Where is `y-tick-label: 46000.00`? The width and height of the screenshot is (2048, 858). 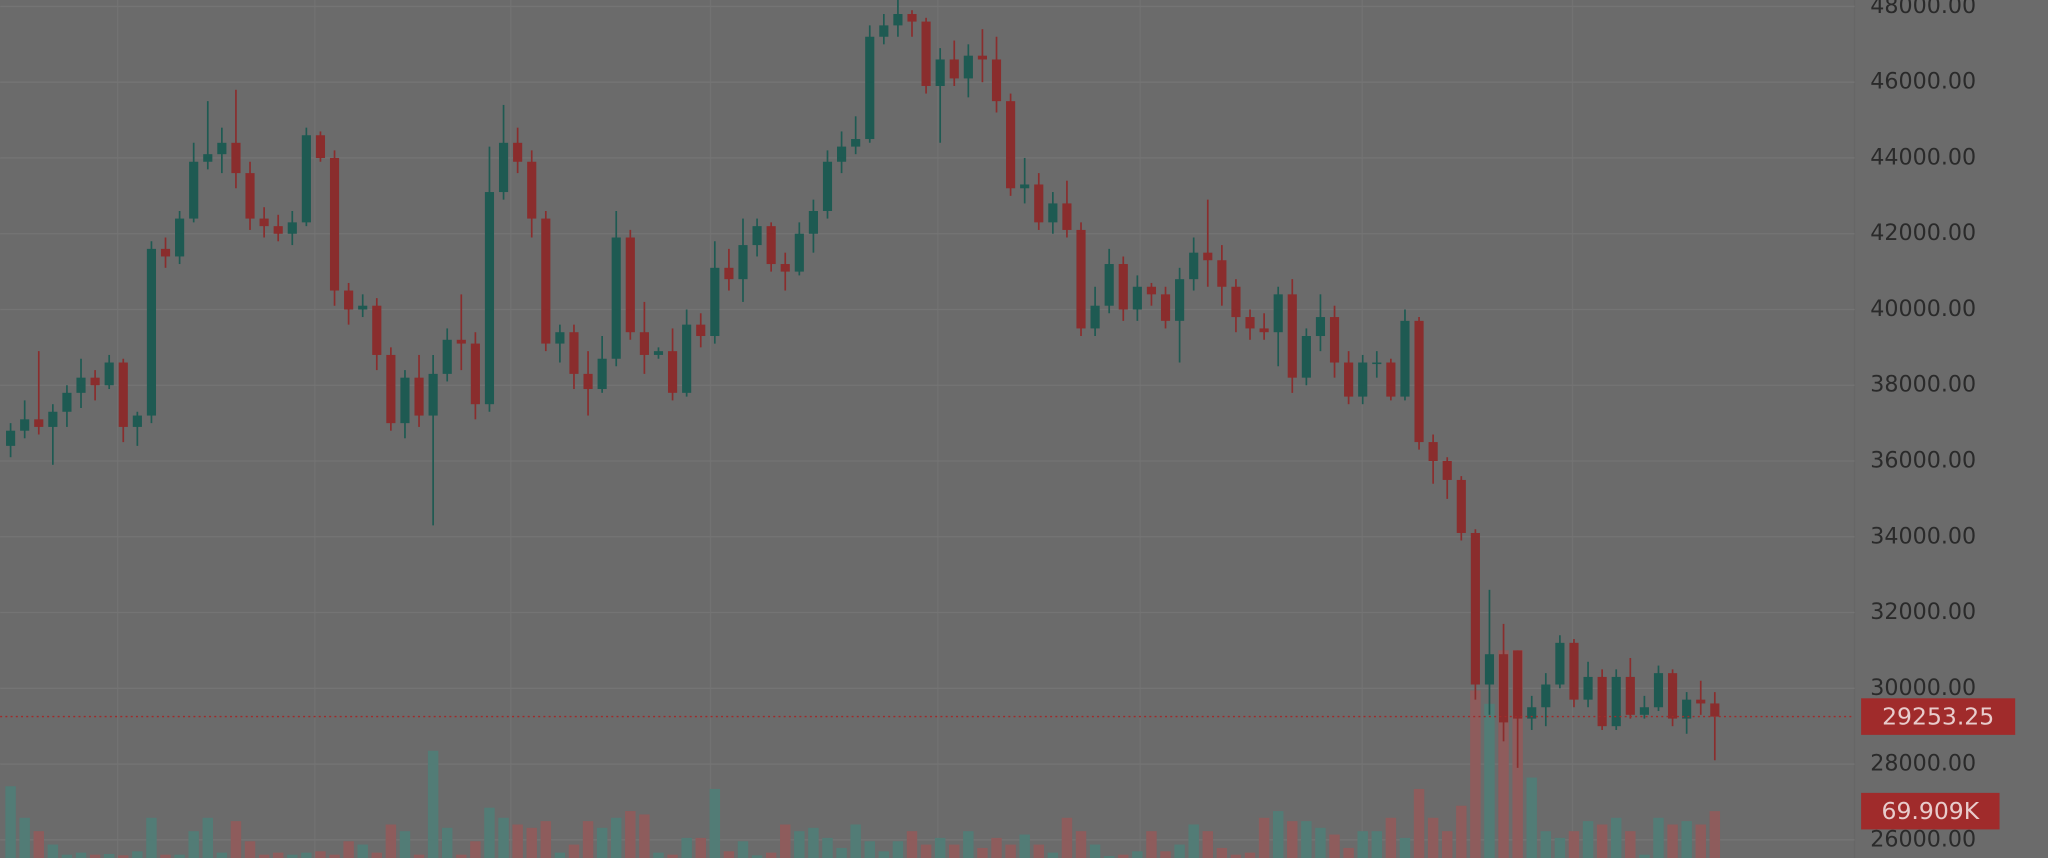 y-tick-label: 46000.00 is located at coordinates (1923, 82).